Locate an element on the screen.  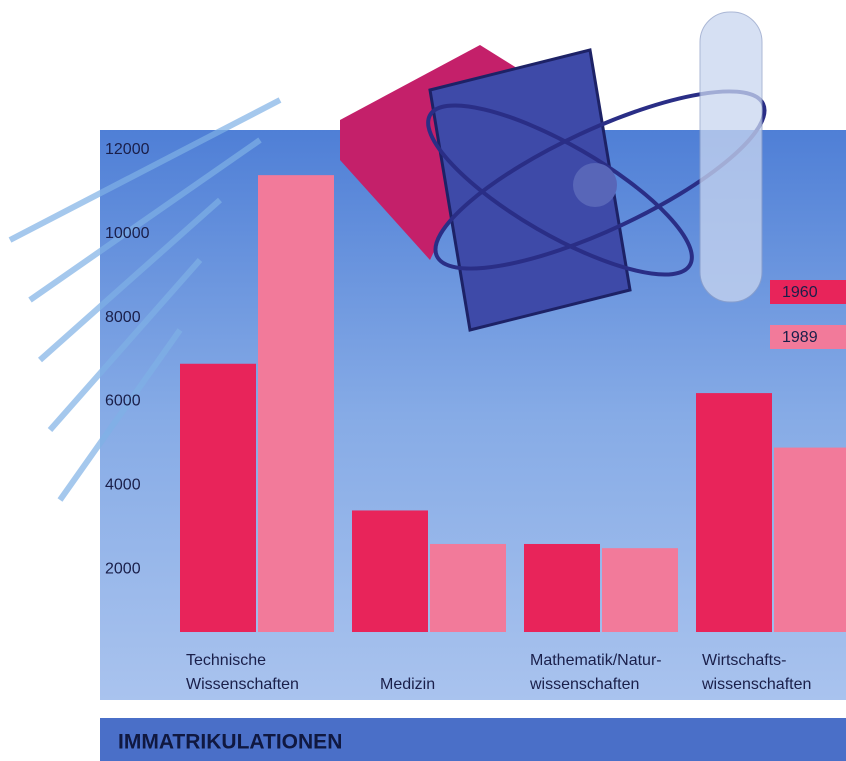
chart-title: IMMATRIKULATIONEN is located at coordinates (230, 742).